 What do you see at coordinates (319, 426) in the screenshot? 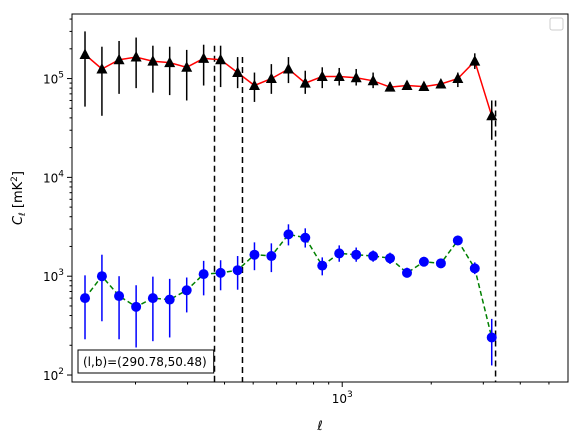
I see `x-axis-label: ℓ` at bounding box center [319, 426].